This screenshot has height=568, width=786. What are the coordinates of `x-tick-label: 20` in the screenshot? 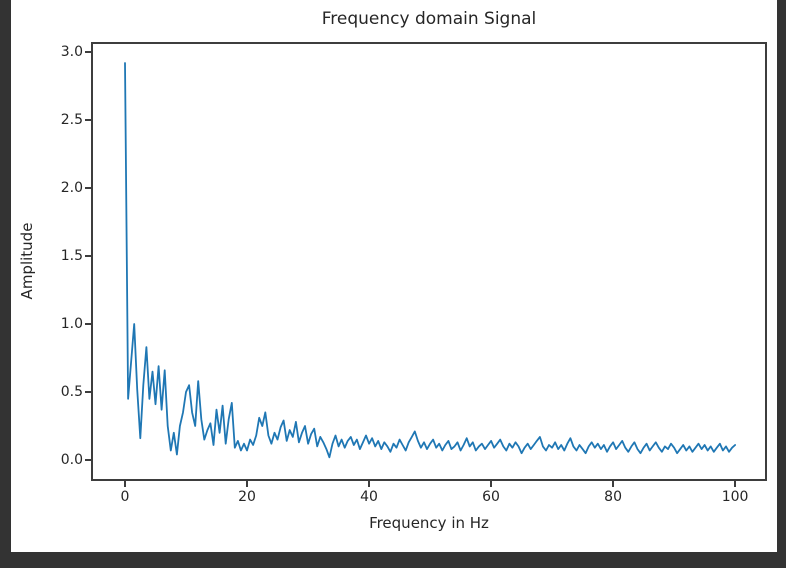 It's located at (247, 497).